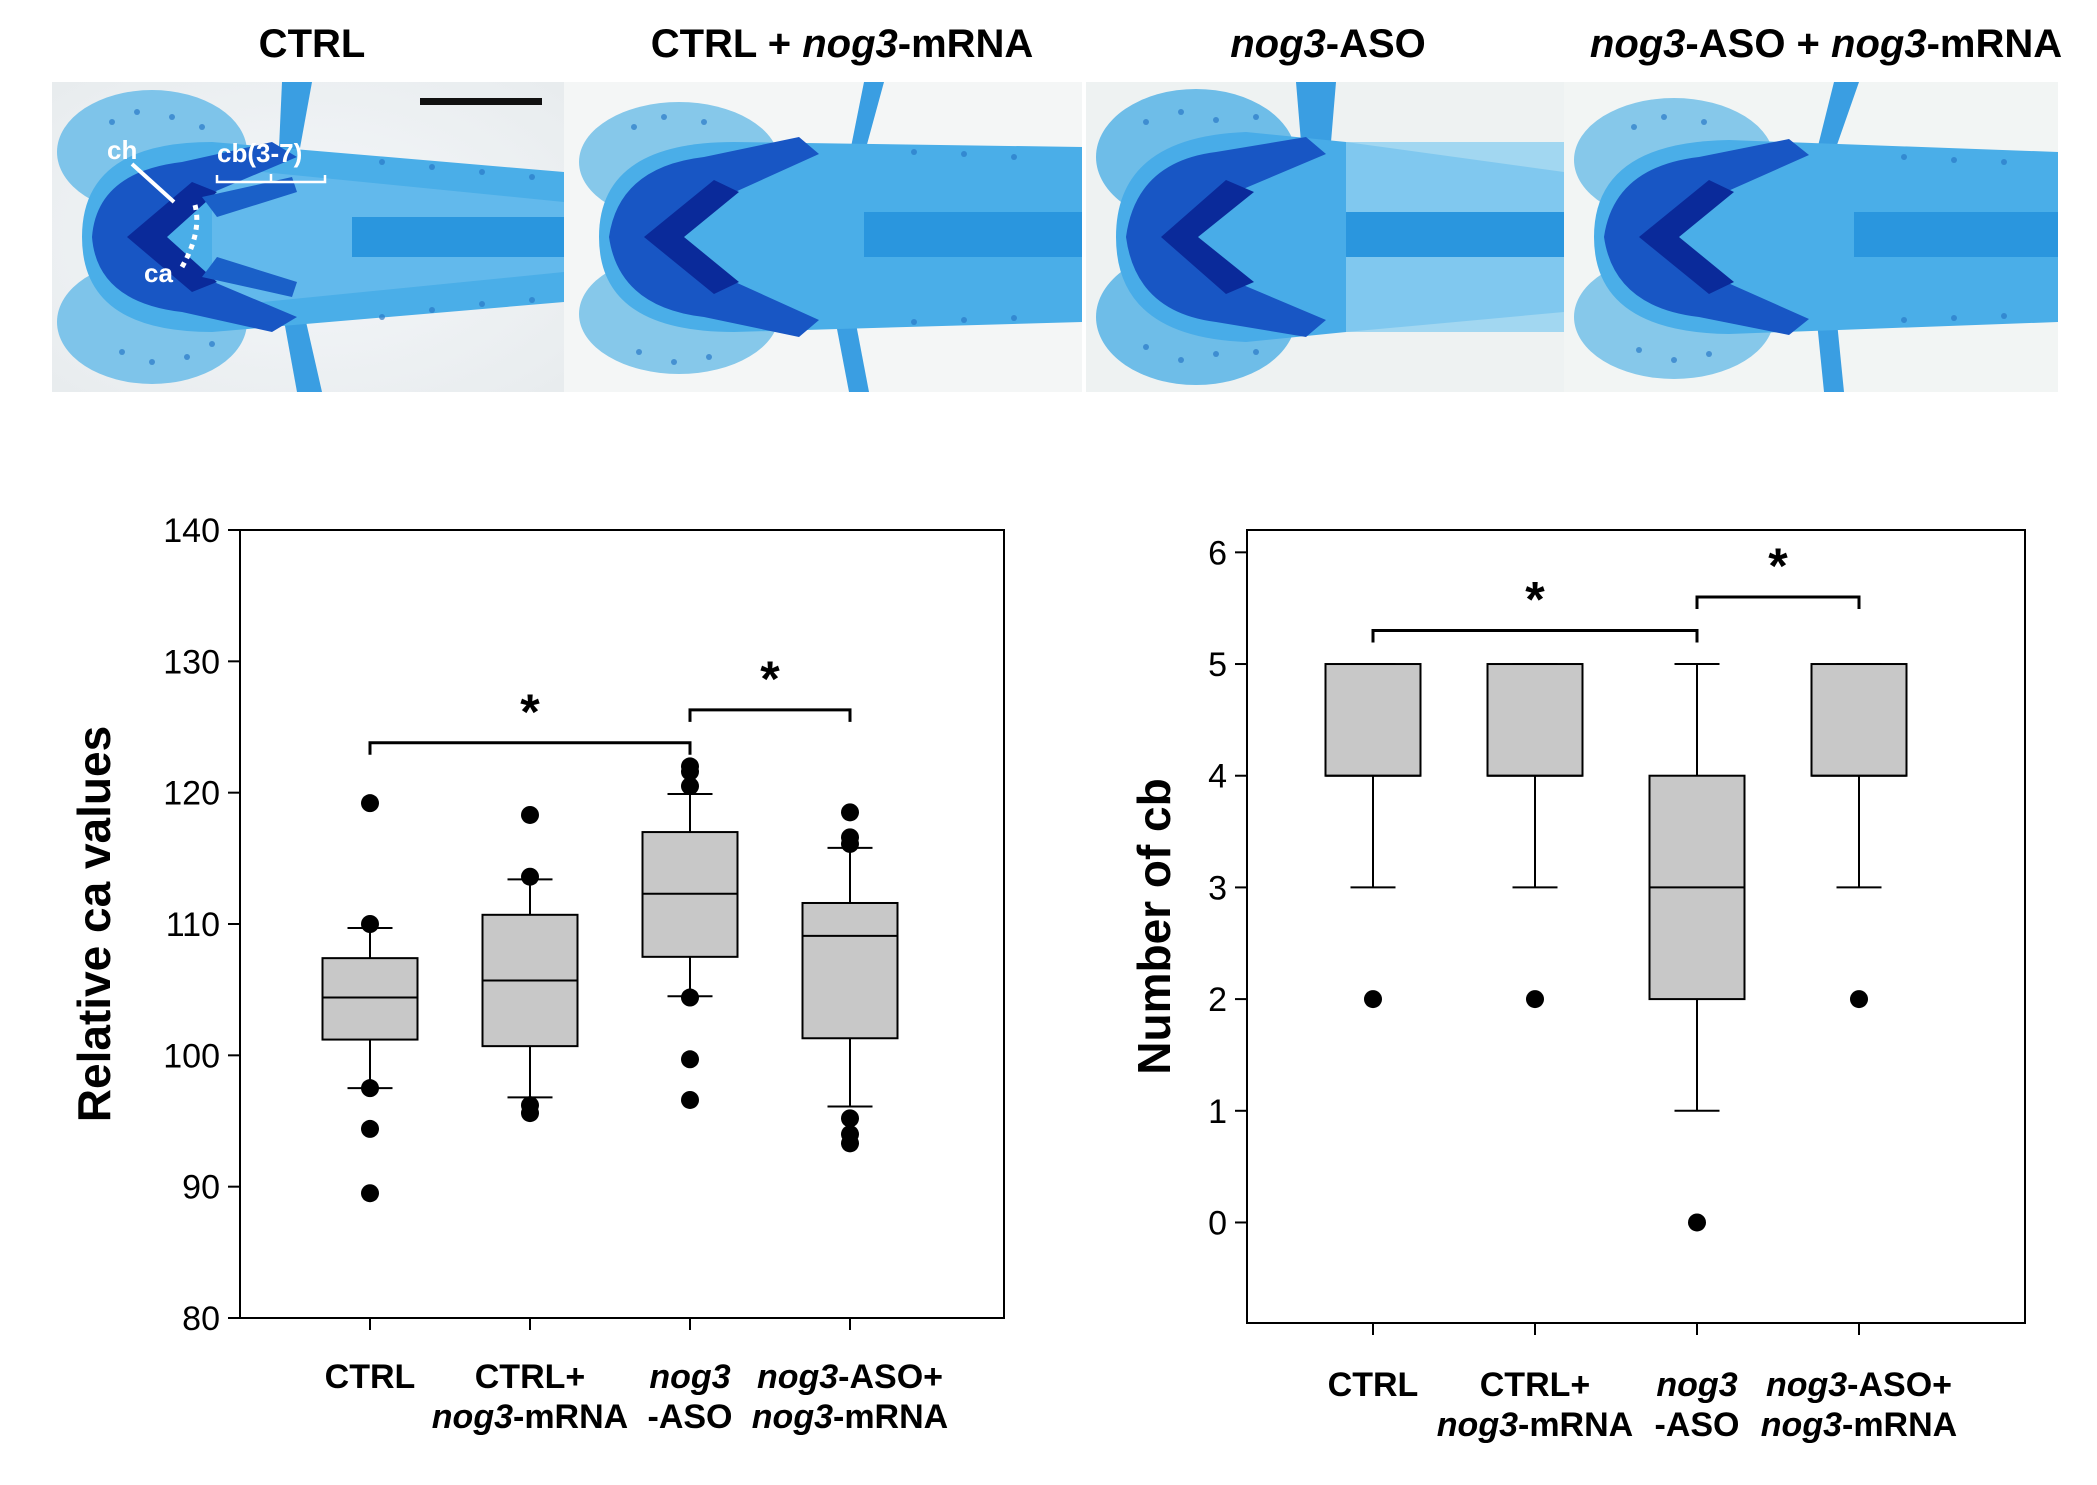  Describe the element at coordinates (1325, 237) in the screenshot. I see `photo-aso` at that location.